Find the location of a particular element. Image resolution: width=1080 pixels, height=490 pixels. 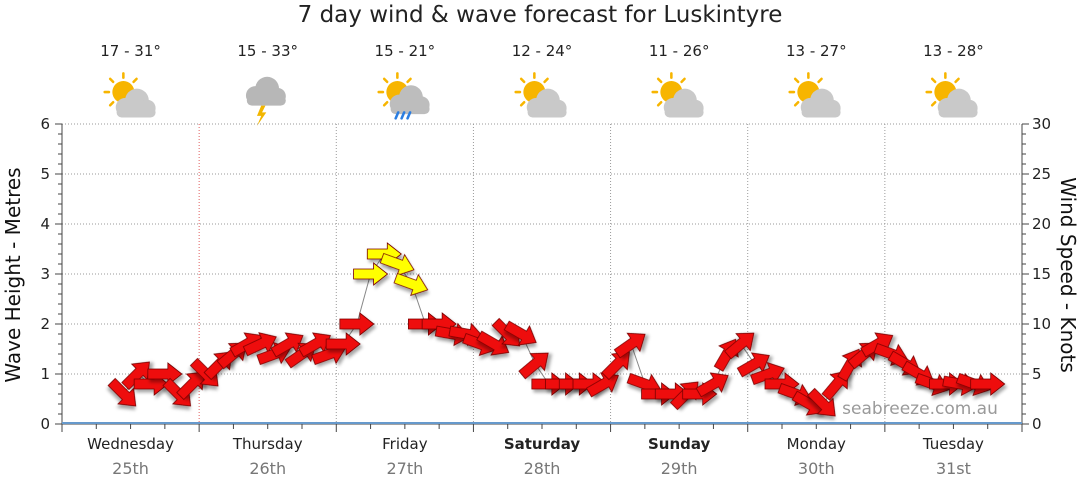

sun-rain-cloud-icon is located at coordinates (403, 96).